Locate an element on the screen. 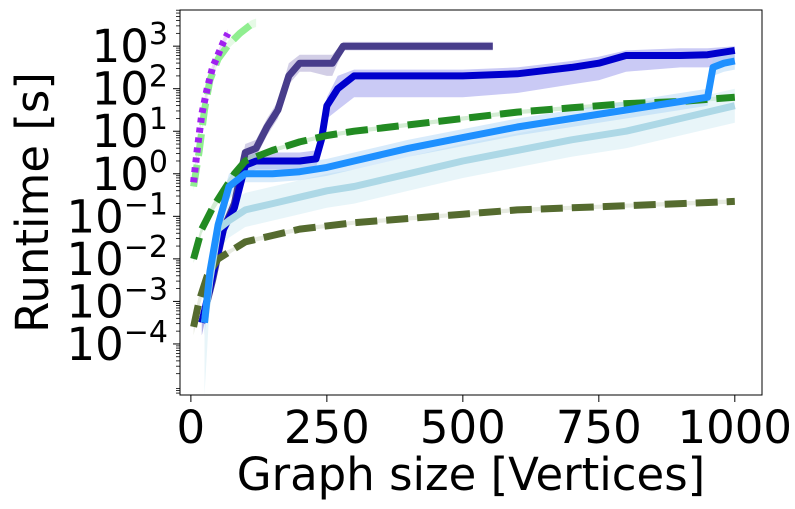 The image size is (795, 509). x-axis-label: Graph size [Vertices] is located at coordinates (471, 474).